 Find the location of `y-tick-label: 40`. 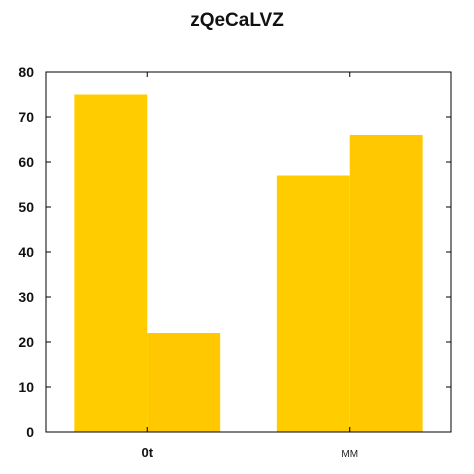

y-tick-label: 40 is located at coordinates (26, 252).